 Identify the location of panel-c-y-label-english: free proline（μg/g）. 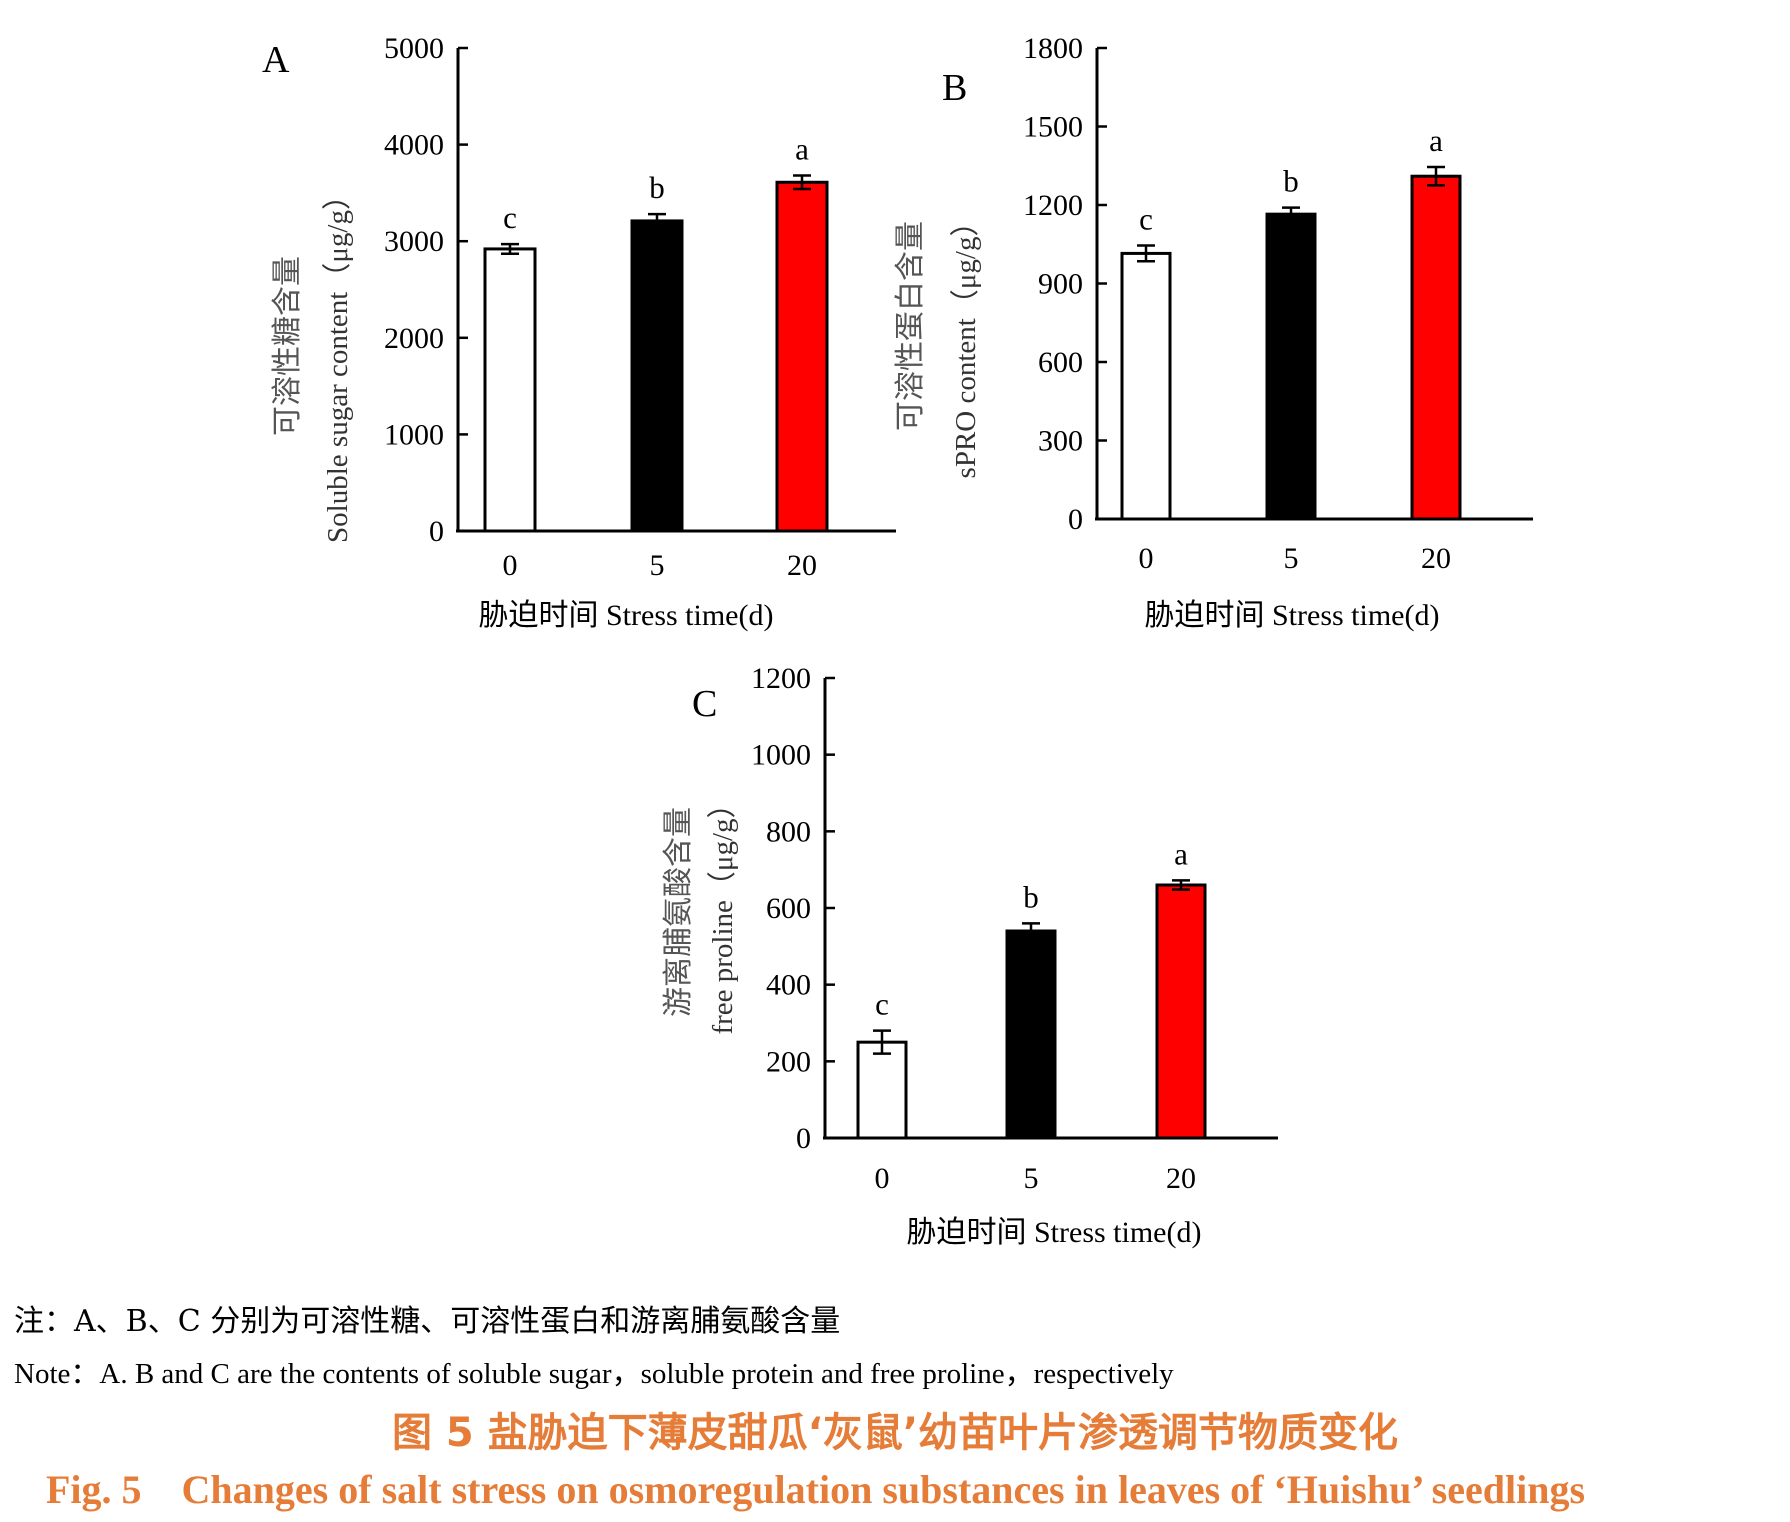
(723, 911).